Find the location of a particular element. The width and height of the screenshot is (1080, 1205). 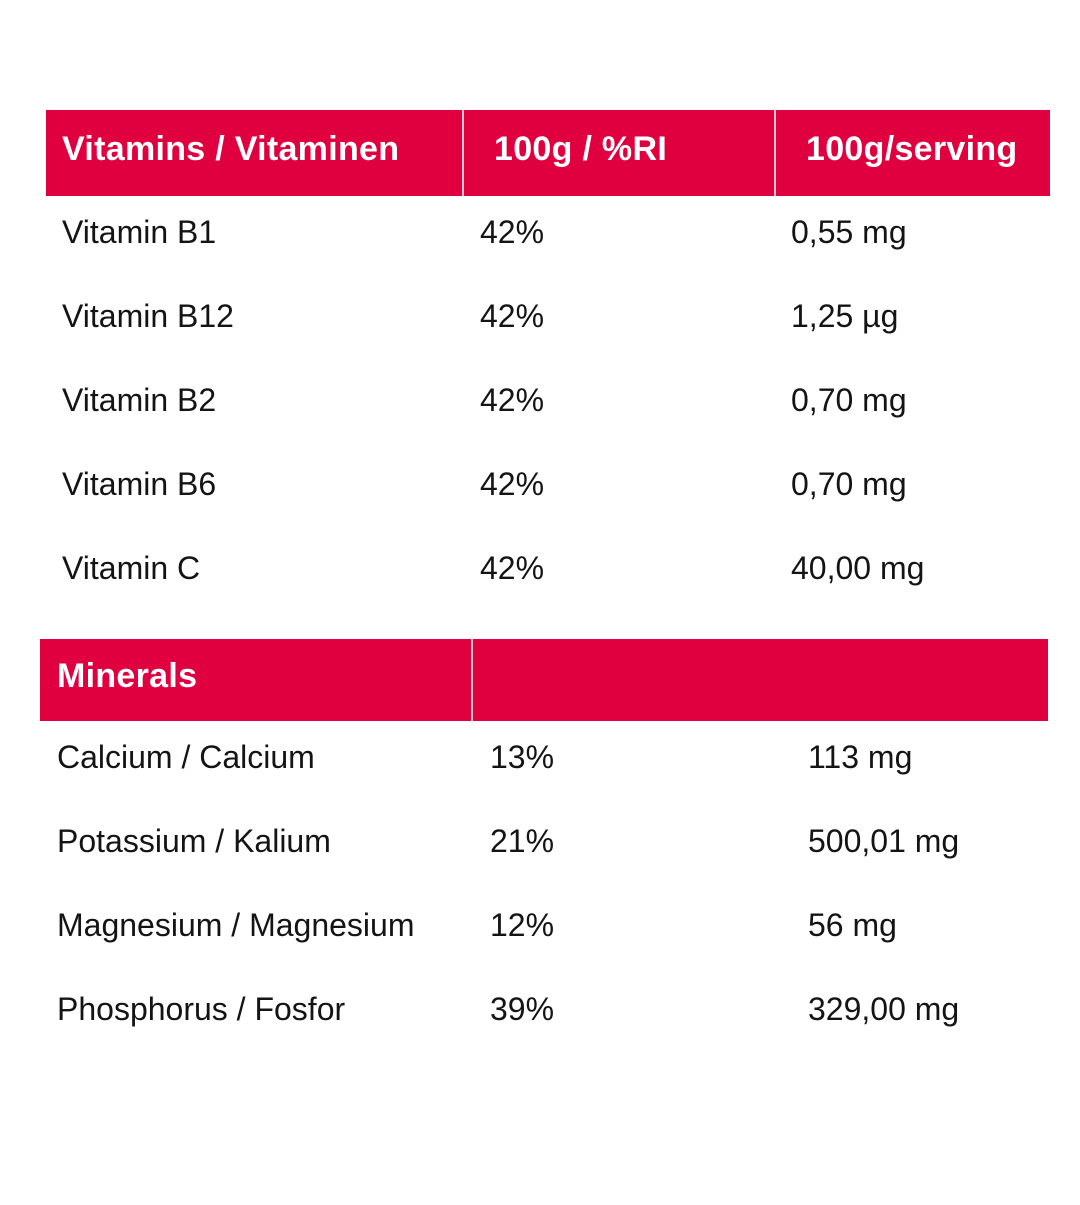

table-row: Vitamin B2 42% 0,70 mg is located at coordinates (540, 420).